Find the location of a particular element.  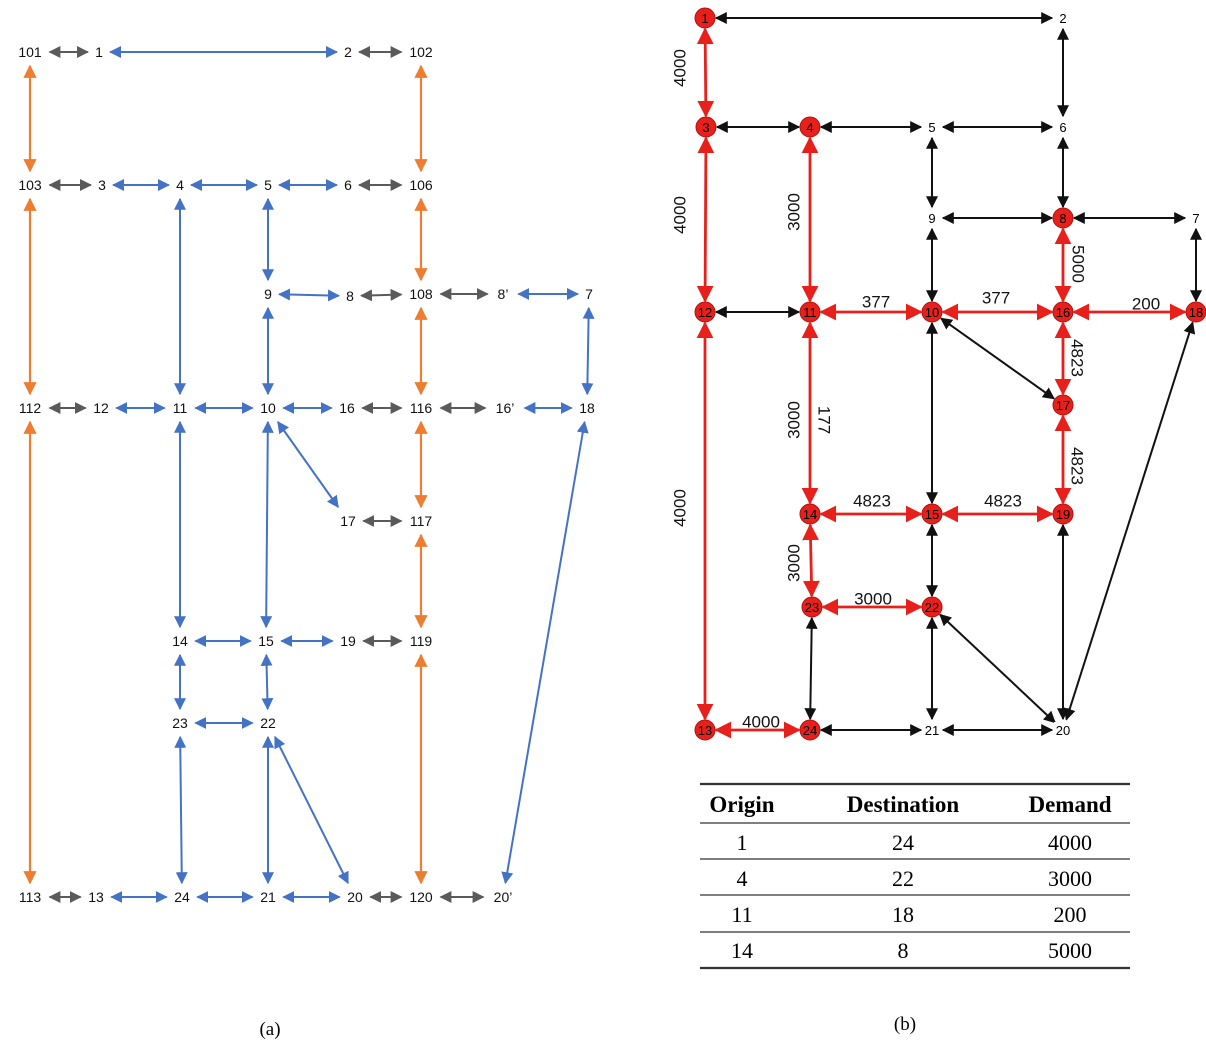

node-b-4-marker is located at coordinates (810, 127).